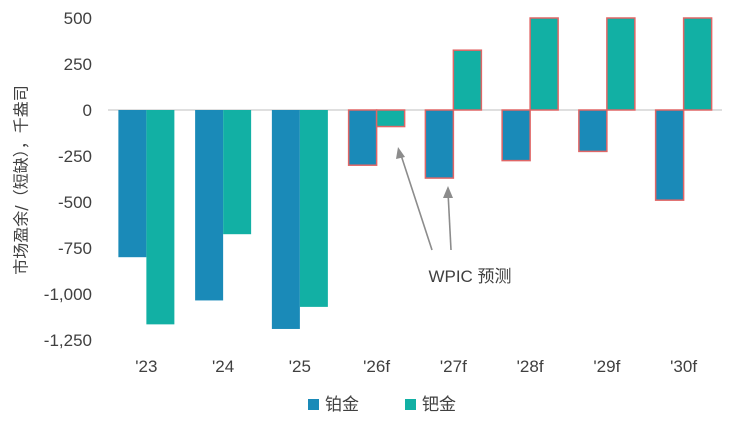  I want to click on legend-swatch-palladium, so click(410, 404).